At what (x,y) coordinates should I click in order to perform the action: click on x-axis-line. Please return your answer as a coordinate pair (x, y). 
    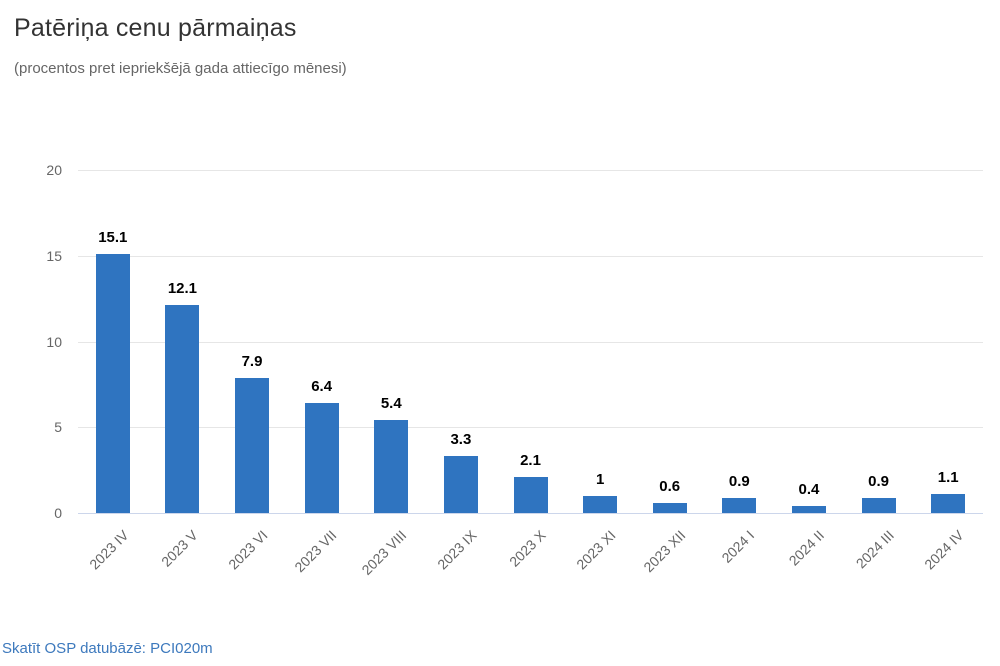
    Looking at the image, I should click on (530, 513).